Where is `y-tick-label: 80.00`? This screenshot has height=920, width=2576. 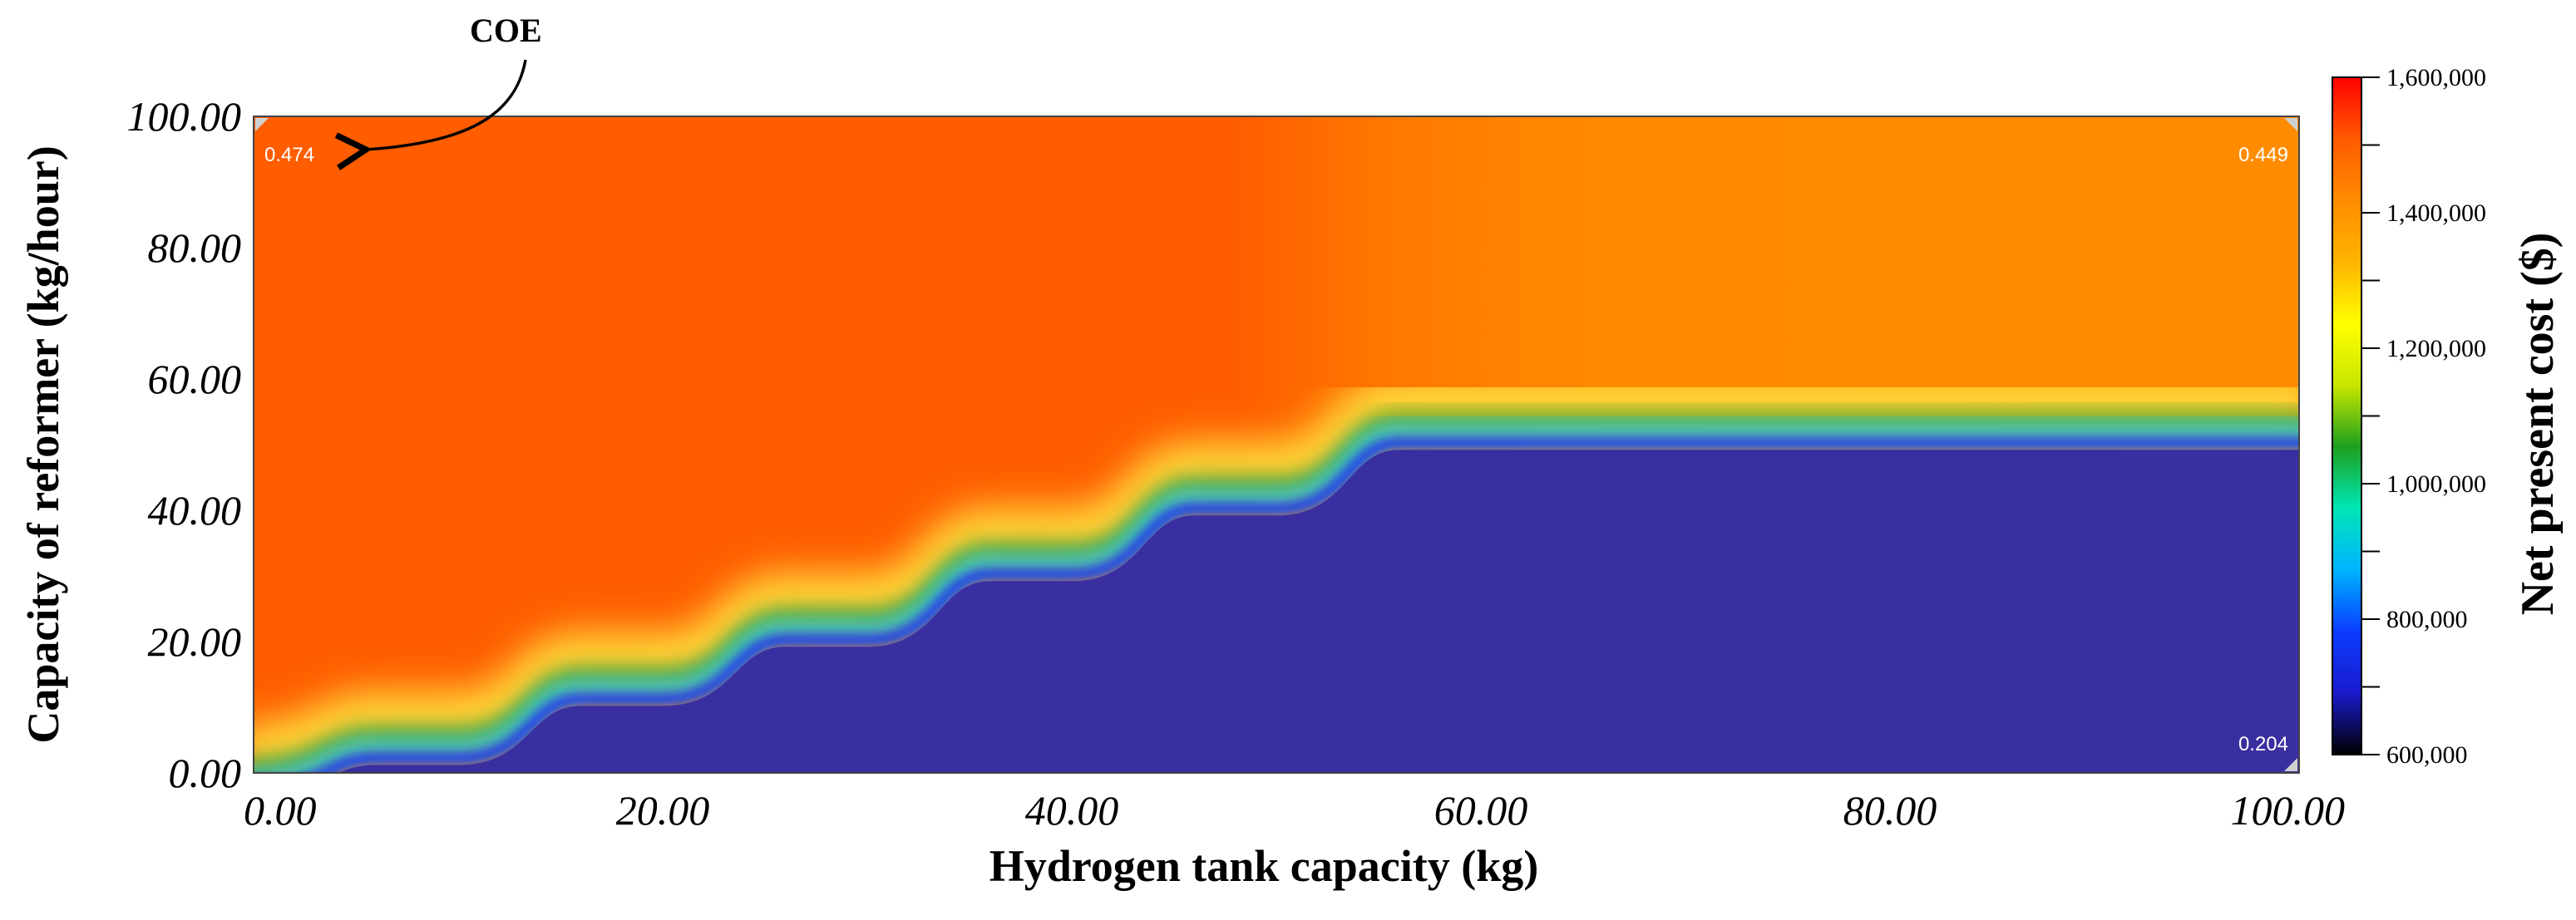
y-tick-label: 80.00 is located at coordinates (195, 248).